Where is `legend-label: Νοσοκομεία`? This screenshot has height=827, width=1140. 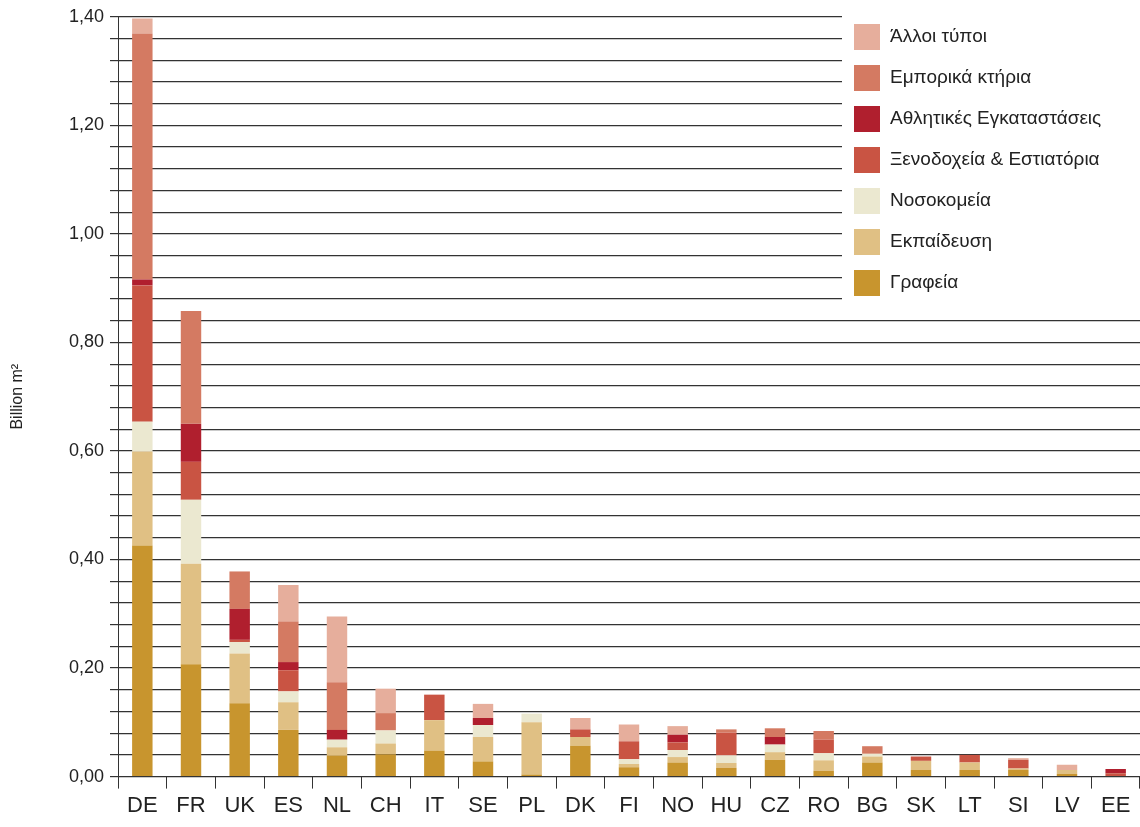 legend-label: Νοσοκομεία is located at coordinates (941, 200).